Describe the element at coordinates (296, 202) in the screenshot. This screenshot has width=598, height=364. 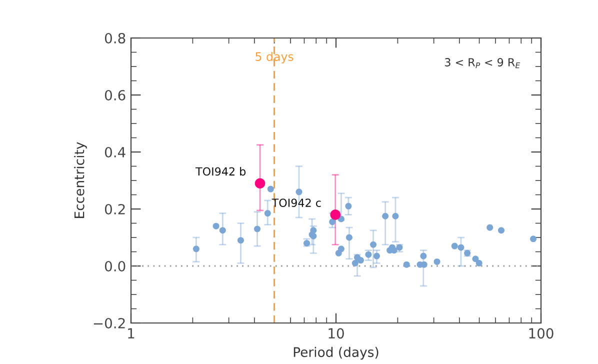
I see `annotation: TOI942 c` at that location.